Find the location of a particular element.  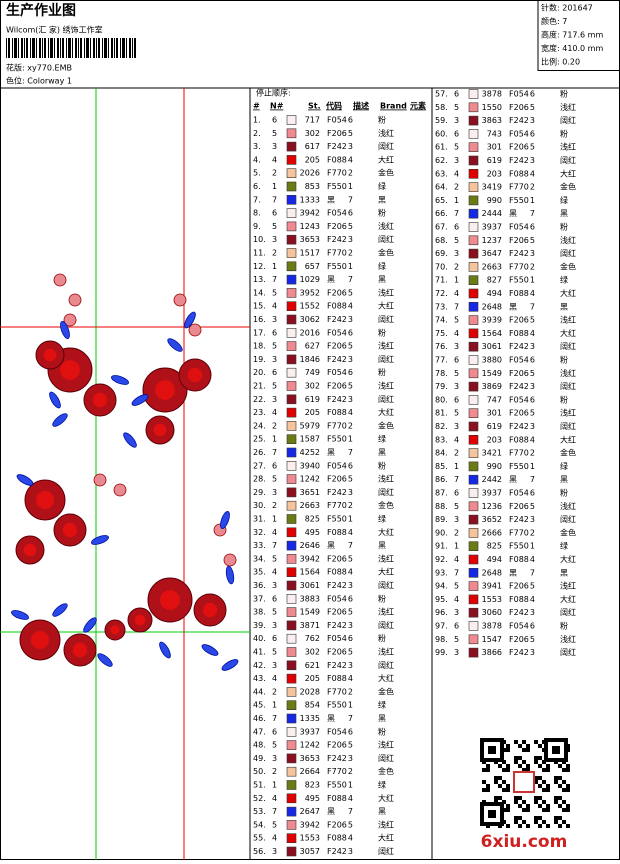

code: F770 is located at coordinates (337, 173).